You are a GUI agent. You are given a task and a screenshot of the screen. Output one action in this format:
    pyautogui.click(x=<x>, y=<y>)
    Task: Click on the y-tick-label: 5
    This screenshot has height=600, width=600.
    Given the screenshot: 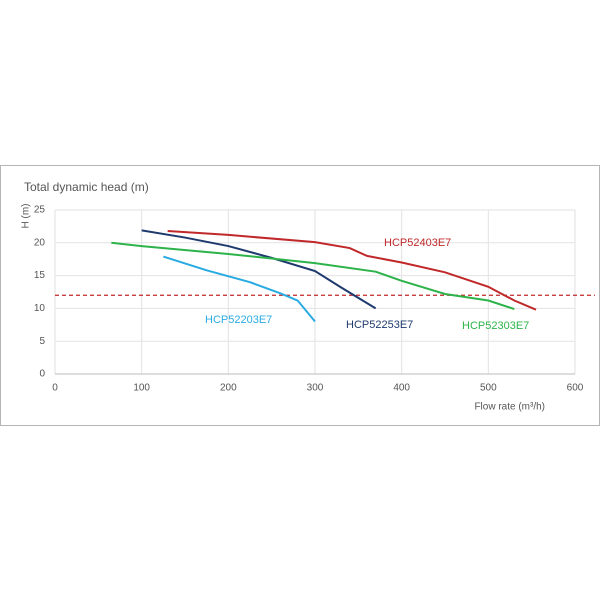 What is the action you would take?
    pyautogui.click(x=42, y=341)
    